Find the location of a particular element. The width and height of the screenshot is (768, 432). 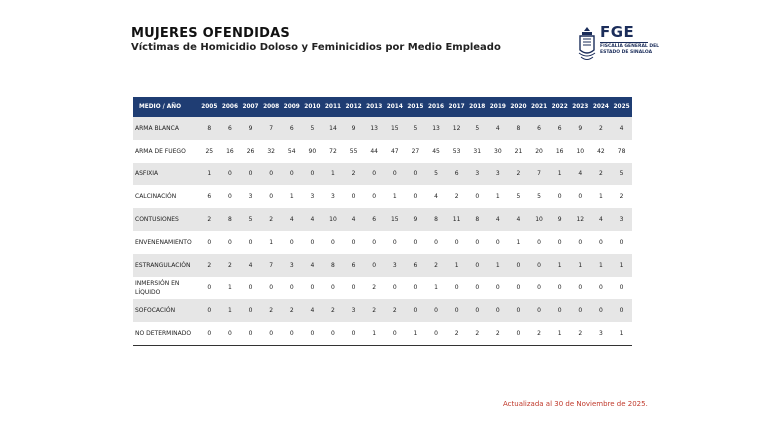

row-label: ASFIXIA is located at coordinates (166, 174).